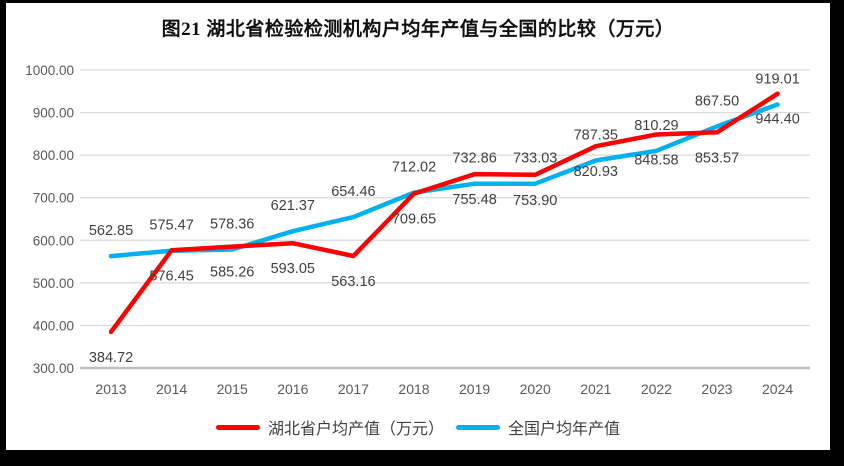 This screenshot has width=844, height=466. What do you see at coordinates (777, 389) in the screenshot?
I see `svg-text: 2024` at bounding box center [777, 389].